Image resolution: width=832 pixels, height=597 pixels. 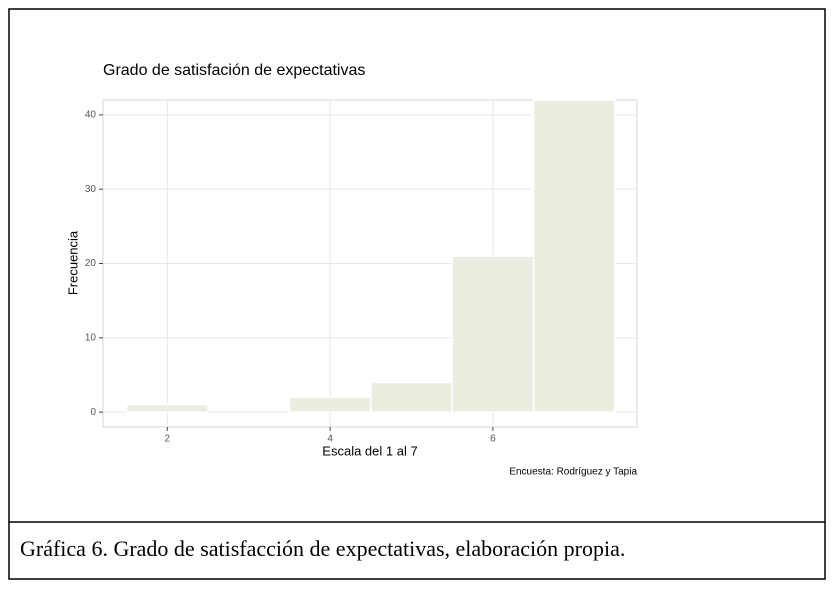 I want to click on y-tick-label: 20, so click(x=91, y=263).